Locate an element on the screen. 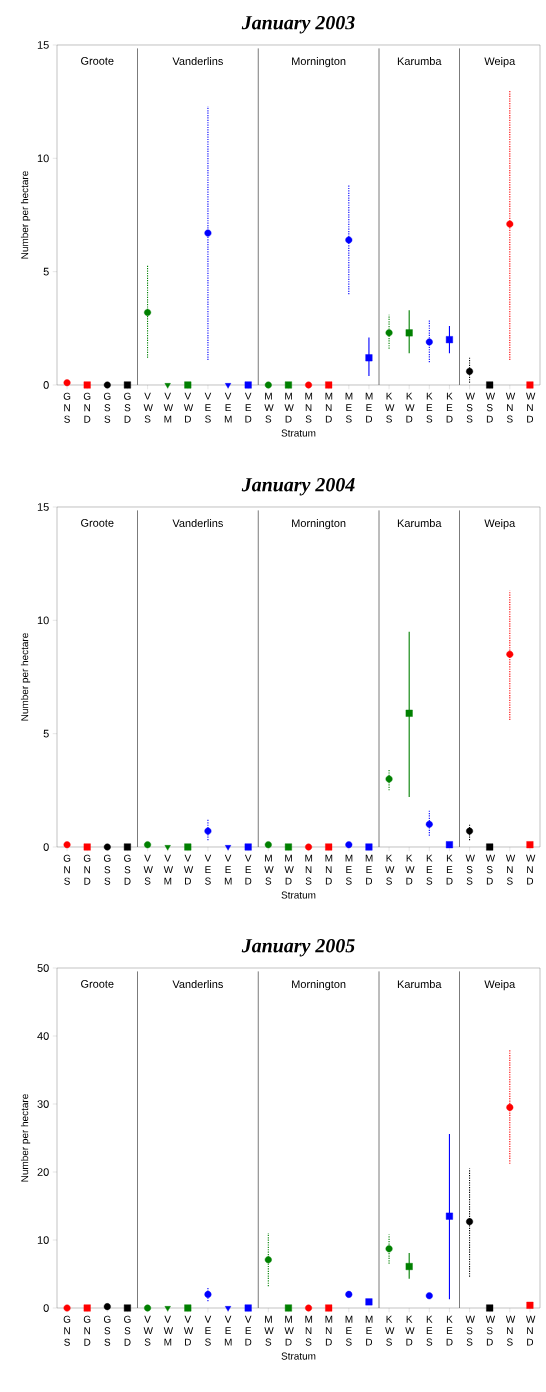 Image resolution: width=546 pixels, height=1392 pixels. y-tick-label: 50 is located at coordinates (43, 968).